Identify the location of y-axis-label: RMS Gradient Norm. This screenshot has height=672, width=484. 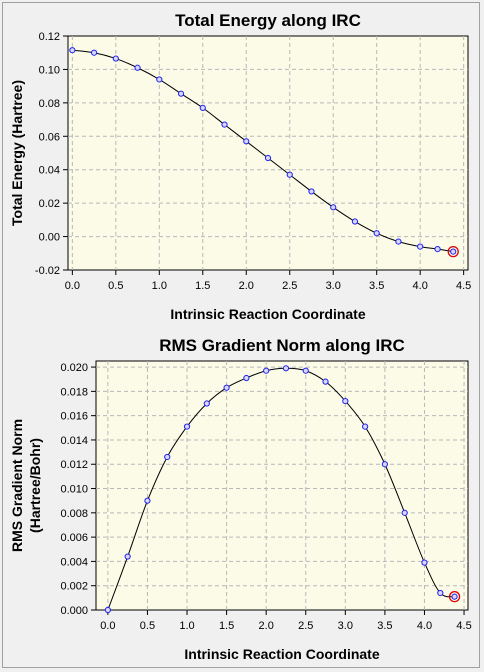
(17, 485).